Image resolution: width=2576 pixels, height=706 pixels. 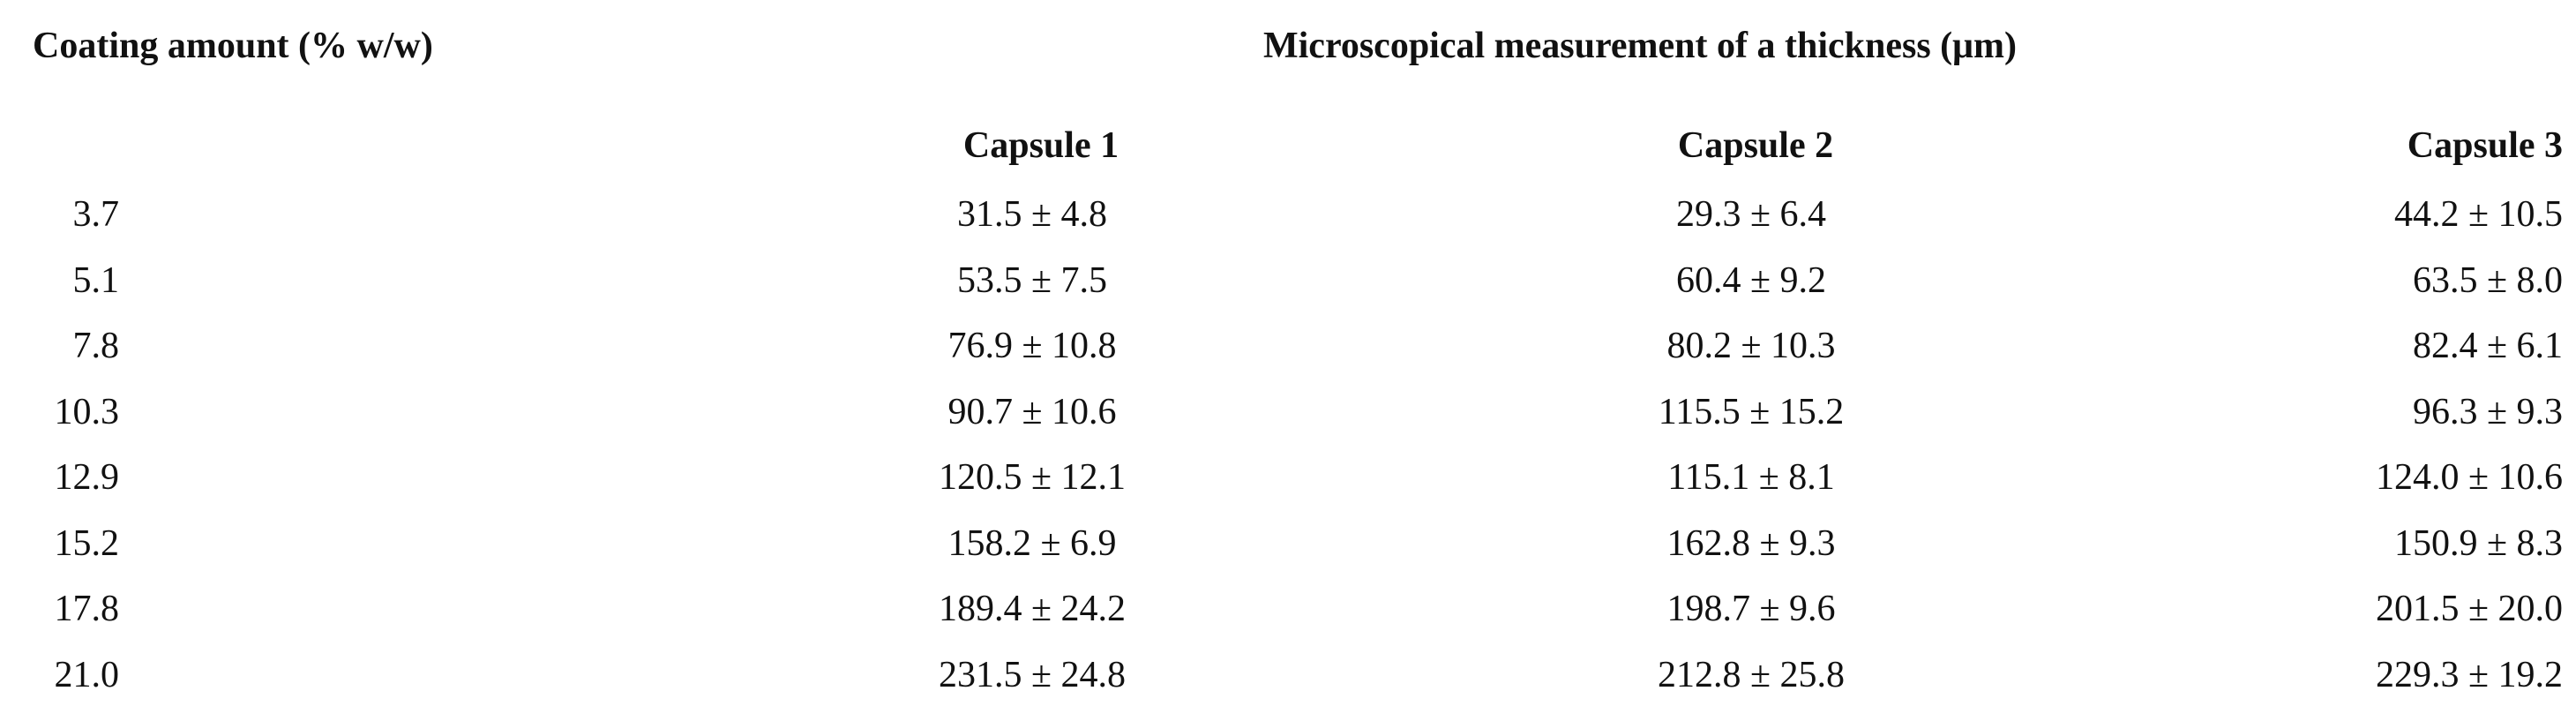 What do you see at coordinates (1032, 609) in the screenshot?
I see `thickness-cell: 189.4 ± 24.2` at bounding box center [1032, 609].